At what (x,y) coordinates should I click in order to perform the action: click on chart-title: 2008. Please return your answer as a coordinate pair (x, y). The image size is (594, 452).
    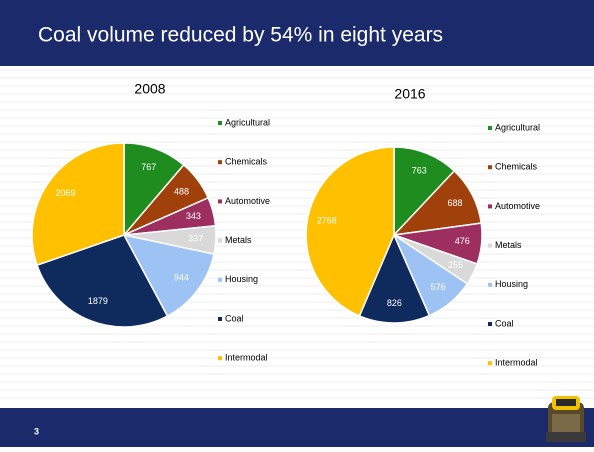
    Looking at the image, I should click on (149, 89).